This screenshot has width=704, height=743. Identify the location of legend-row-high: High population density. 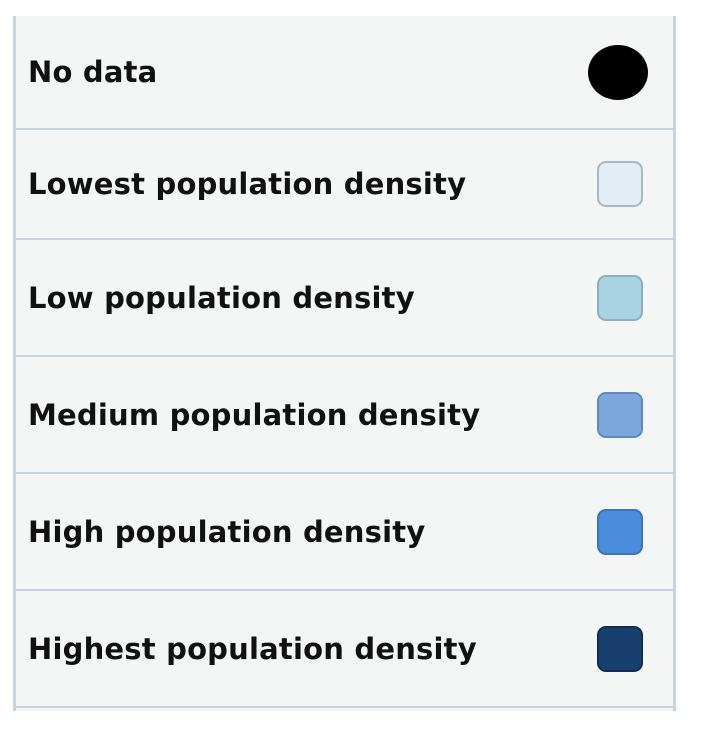
(344, 532).